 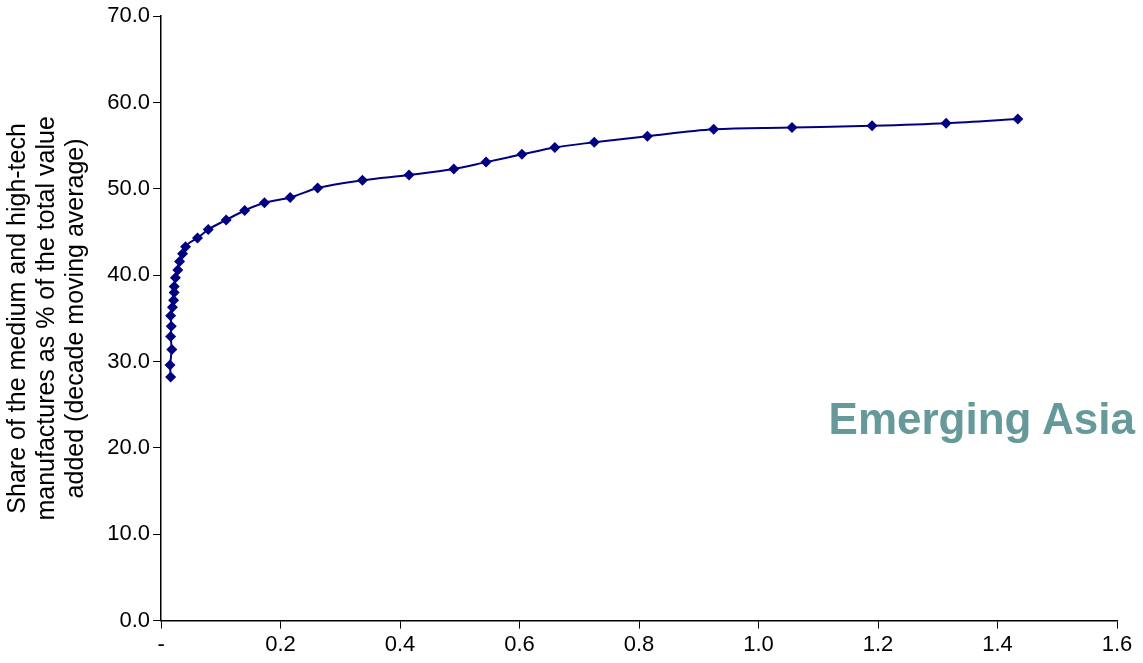 What do you see at coordinates (1117, 643) in the screenshot?
I see `x-tick-label: 1.6` at bounding box center [1117, 643].